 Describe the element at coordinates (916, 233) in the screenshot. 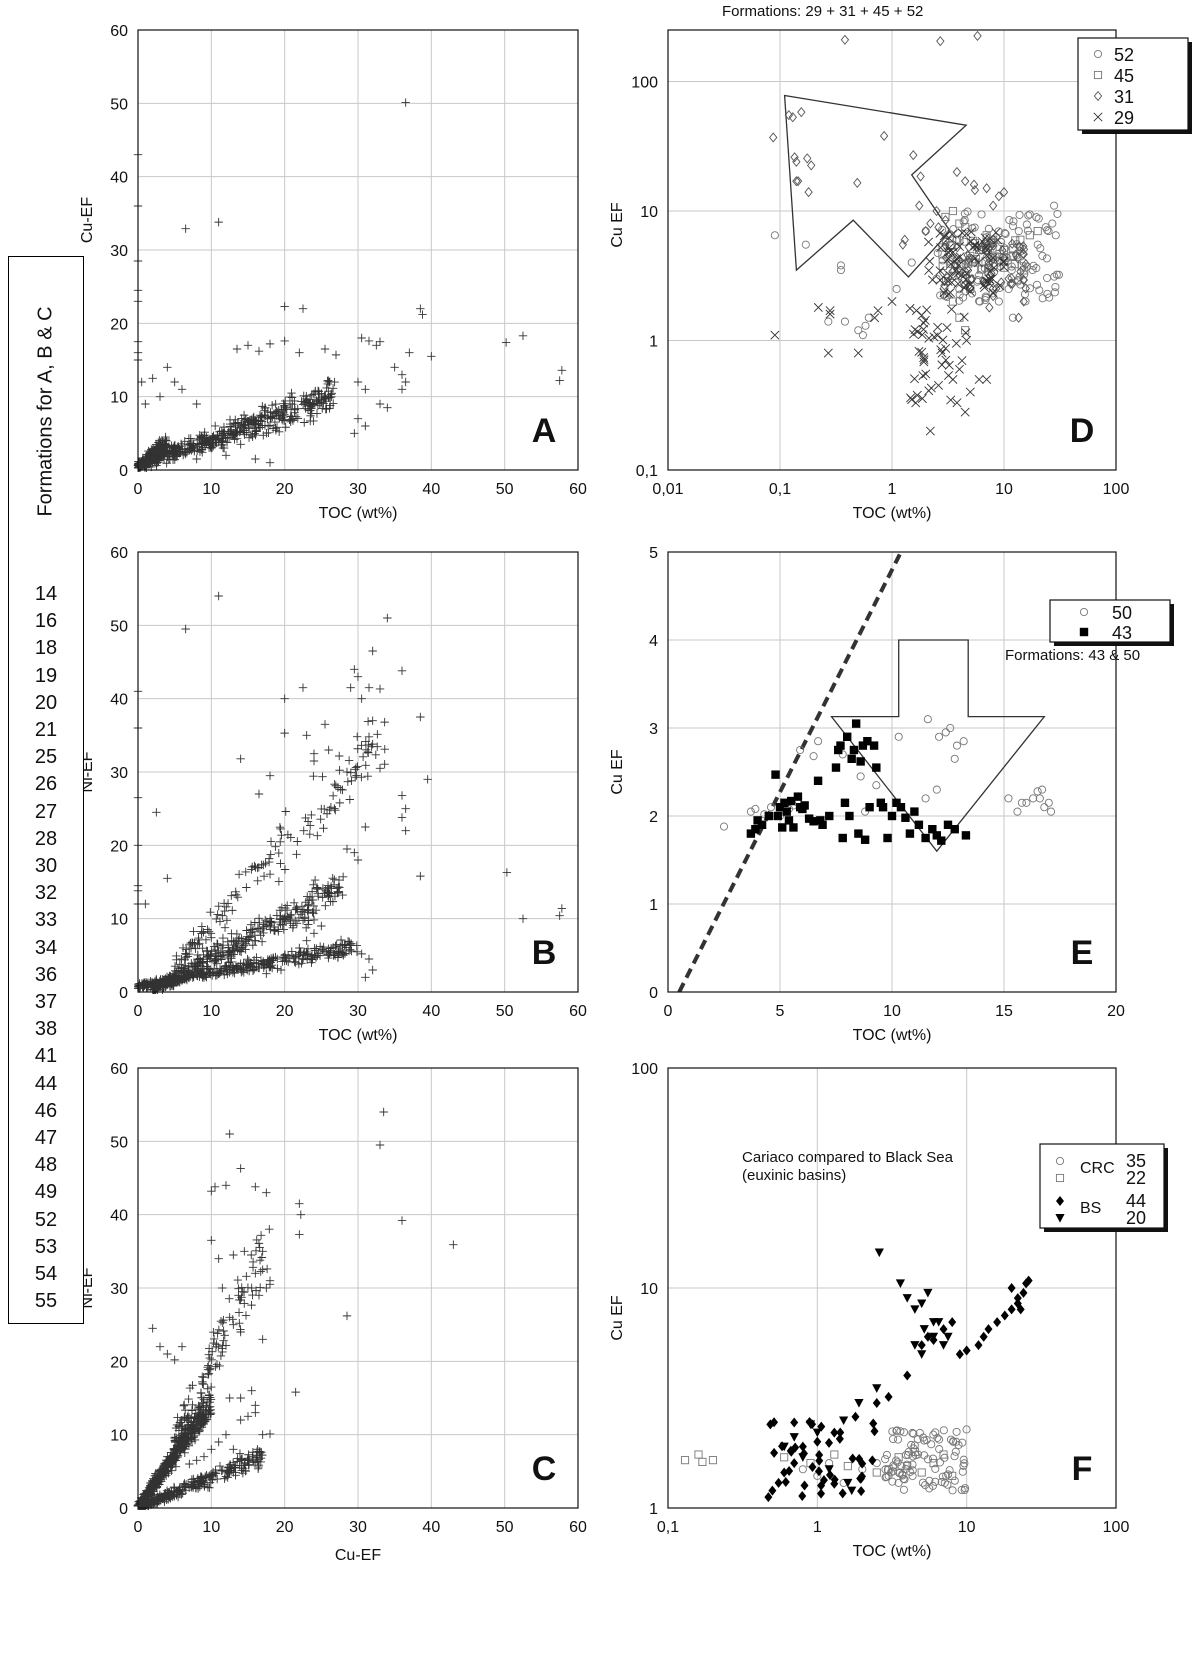

I see `data-points` at that location.